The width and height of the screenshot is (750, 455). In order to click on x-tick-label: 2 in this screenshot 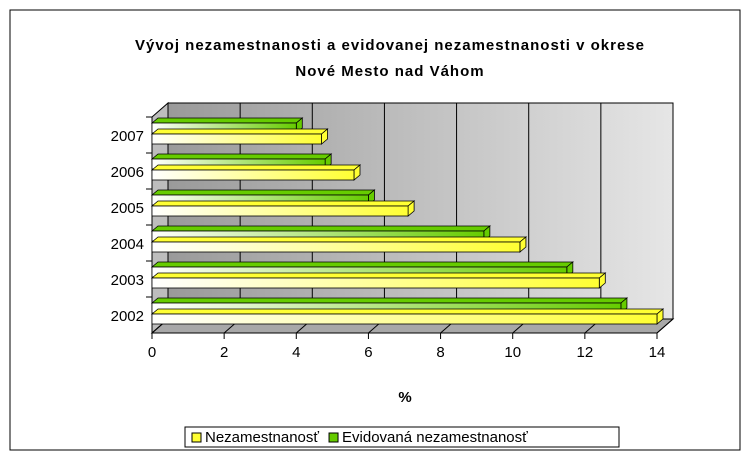, I will do `click(224, 352)`.